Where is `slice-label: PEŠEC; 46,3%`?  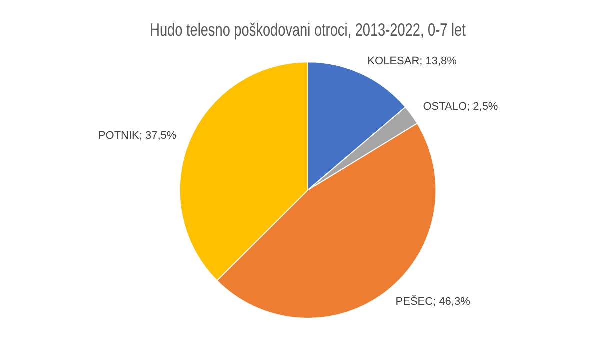
slice-label: PEŠEC; 46,3% is located at coordinates (433, 301).